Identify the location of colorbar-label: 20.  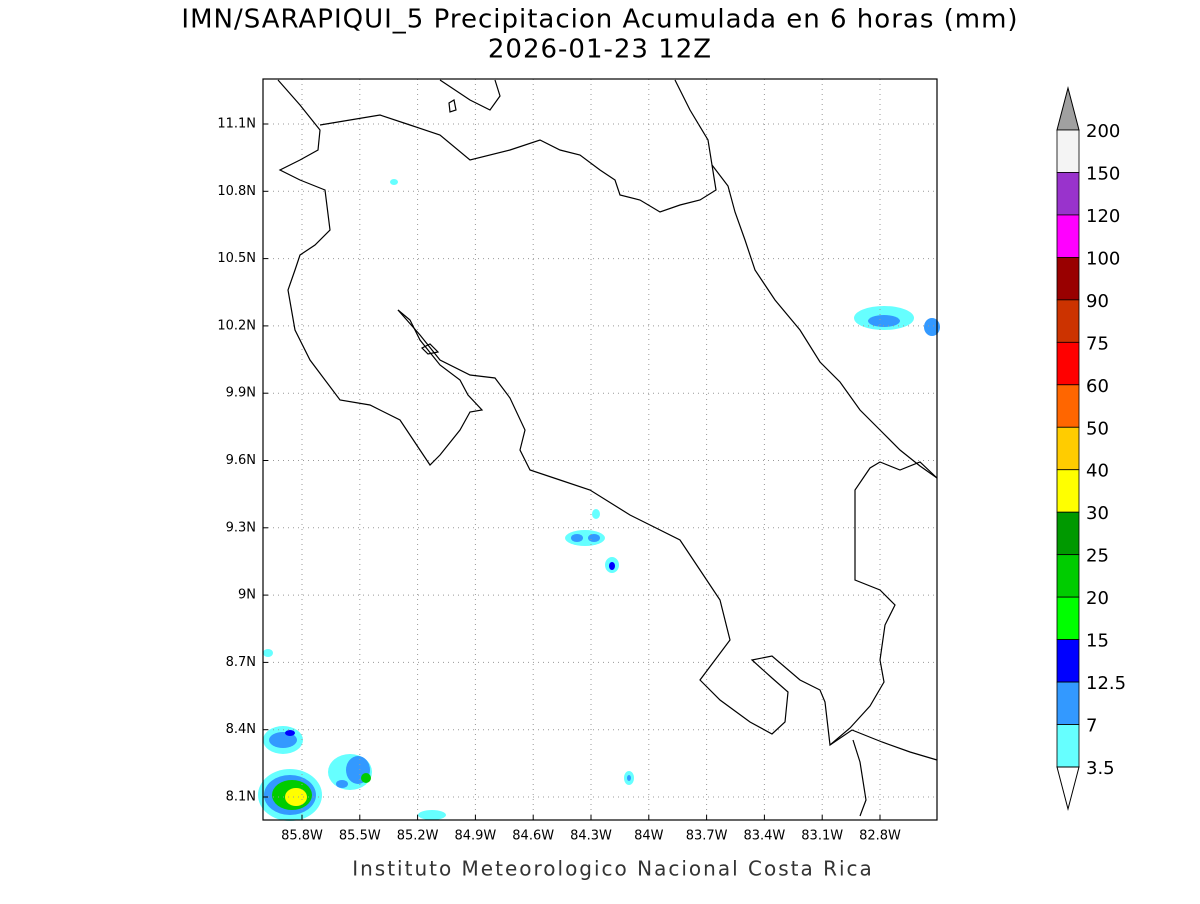
(1097, 598).